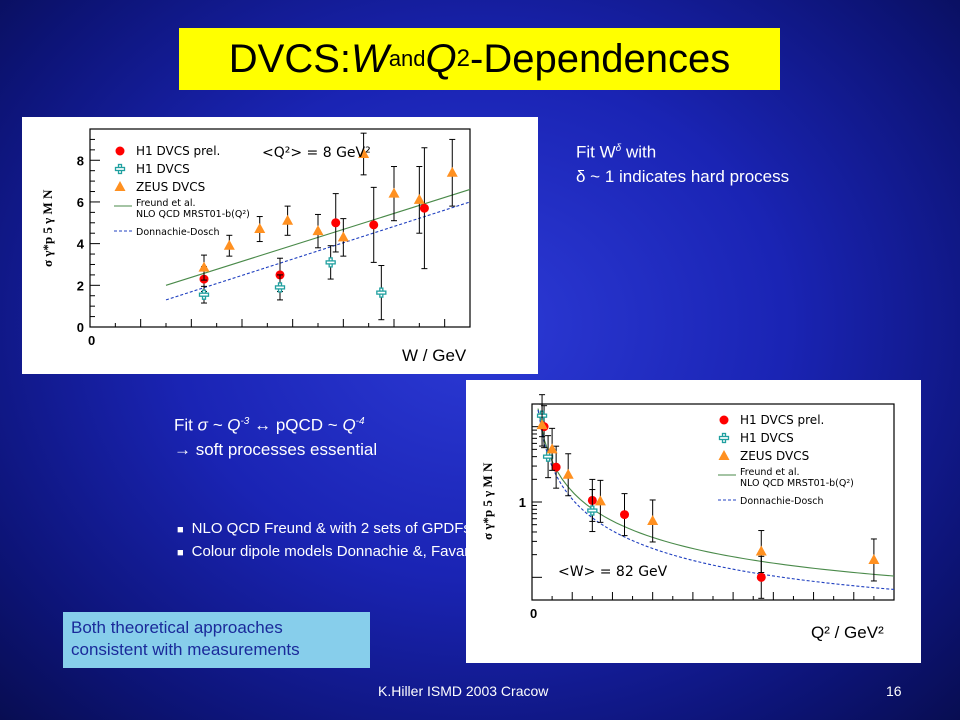 This screenshot has width=960, height=720. I want to click on y-tick-label: 4, so click(81, 244).